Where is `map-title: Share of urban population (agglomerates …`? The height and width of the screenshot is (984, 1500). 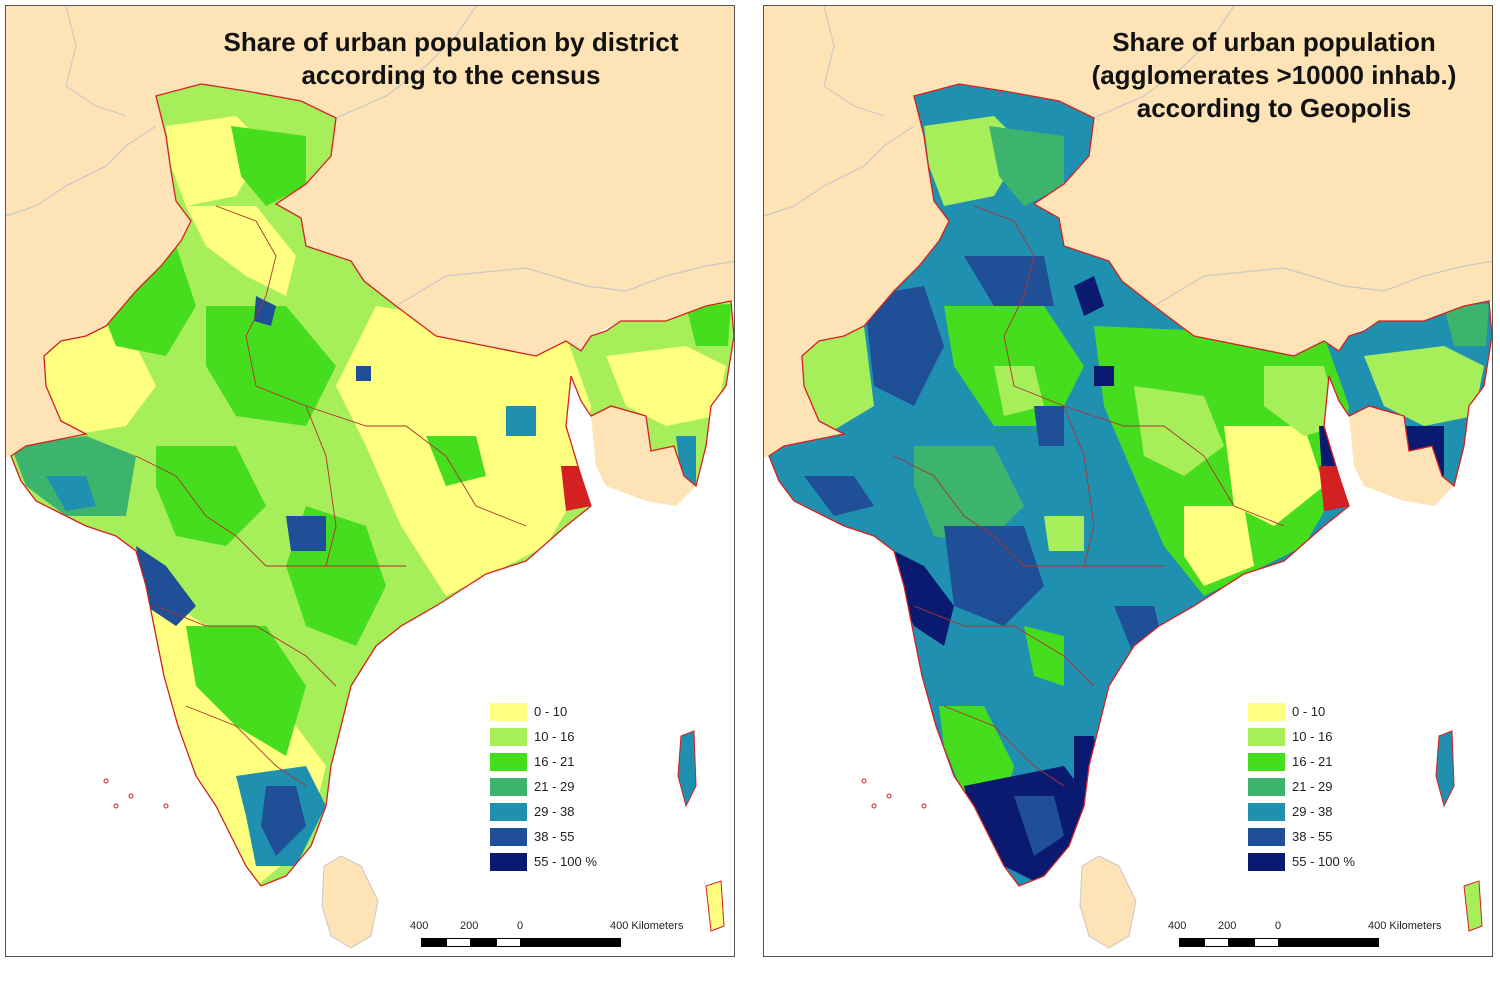 map-title: Share of urban population (agglomerates … is located at coordinates (1273, 75).